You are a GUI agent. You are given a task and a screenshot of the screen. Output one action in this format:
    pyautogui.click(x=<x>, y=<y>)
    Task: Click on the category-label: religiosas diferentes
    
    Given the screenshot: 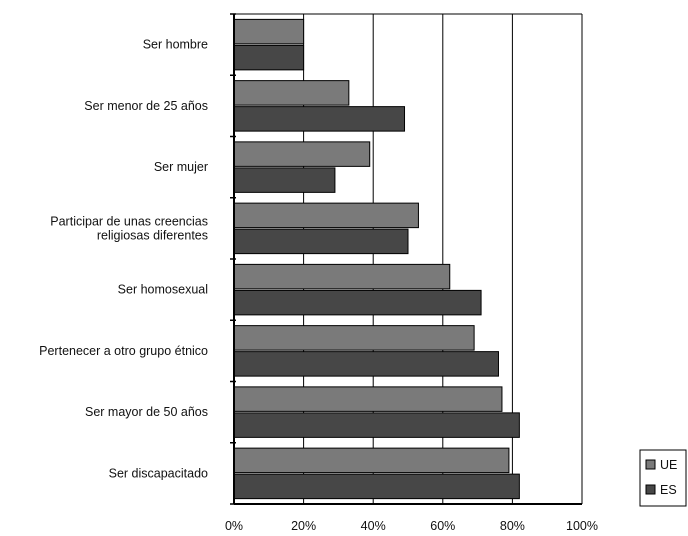 What is the action you would take?
    pyautogui.click(x=152, y=235)
    